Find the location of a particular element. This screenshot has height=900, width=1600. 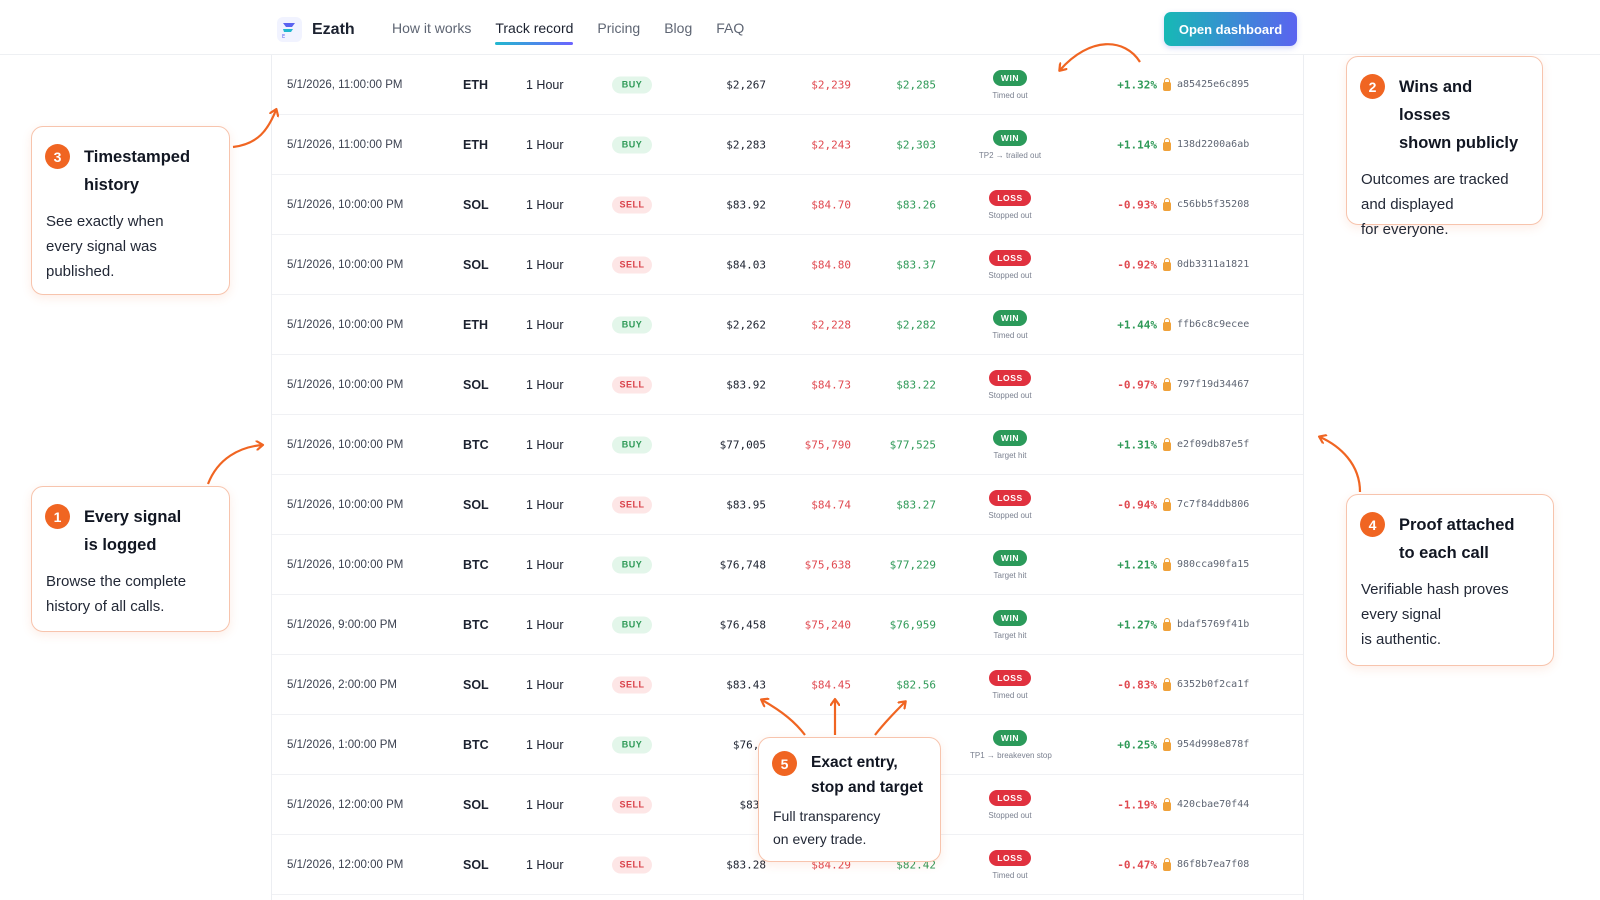

target-price: $77,525 is located at coordinates (912, 444).